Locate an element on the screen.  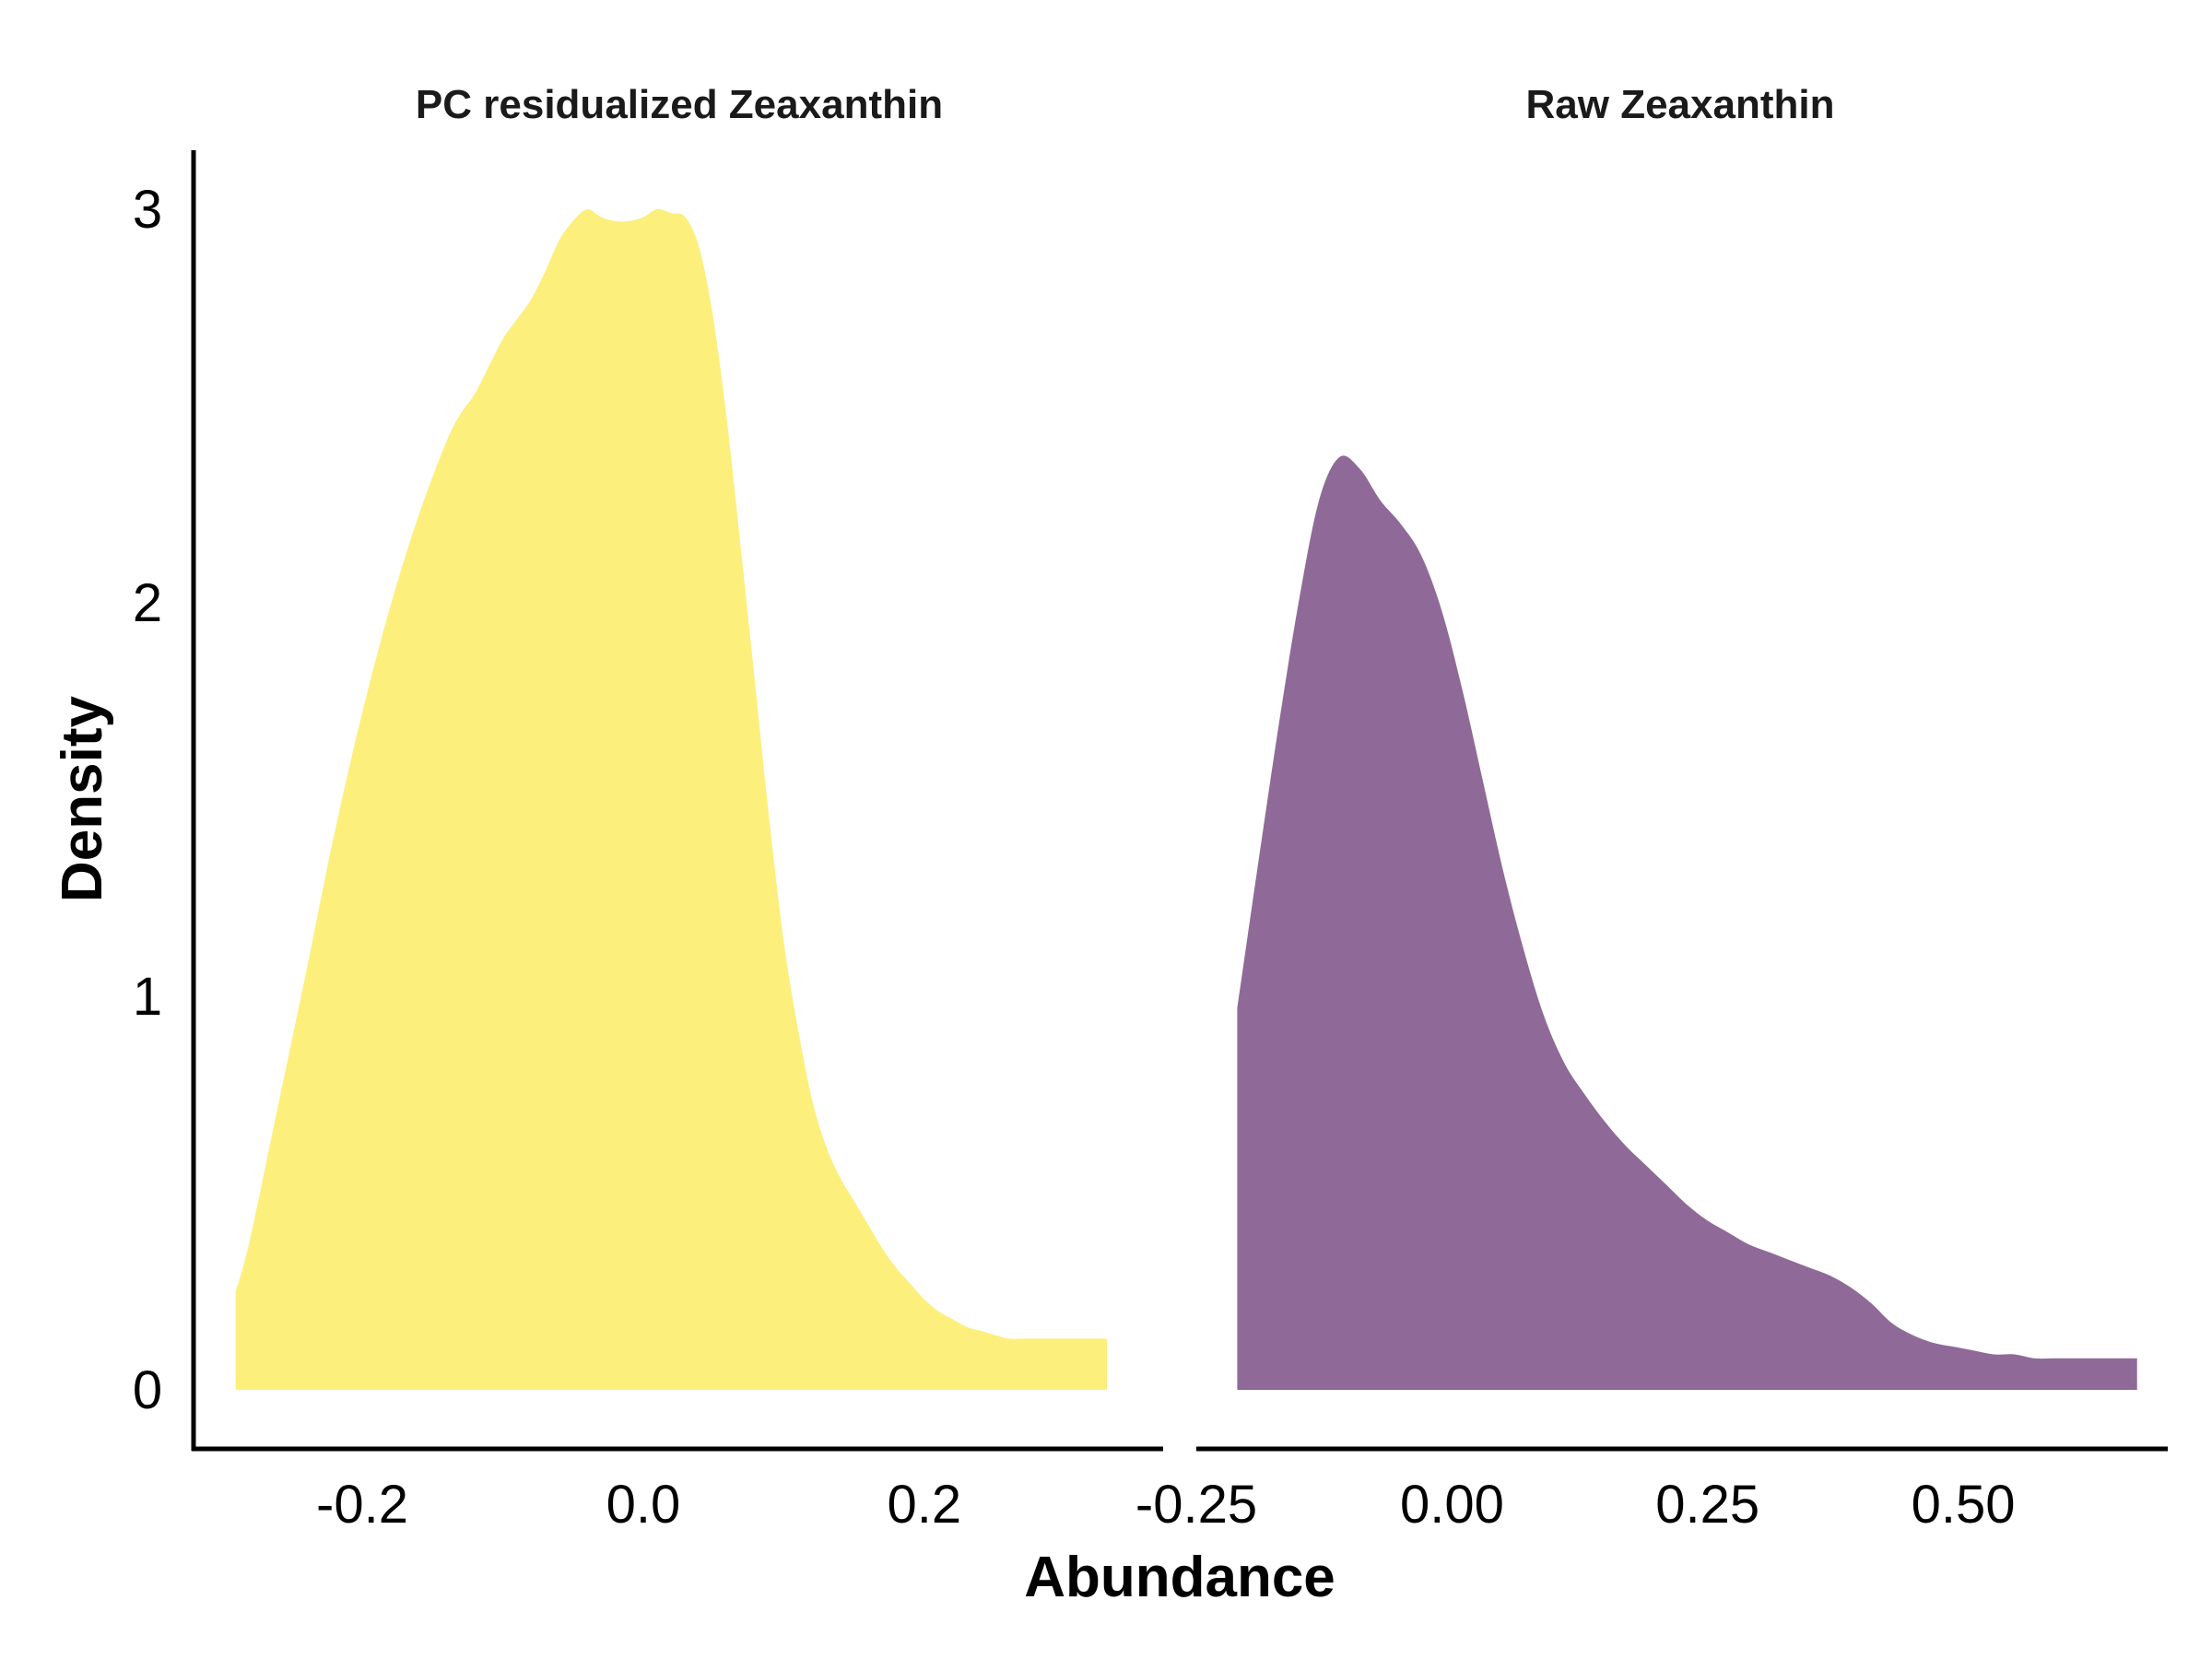
x-tick-label-right-3: 0.50 is located at coordinates (1964, 1505).